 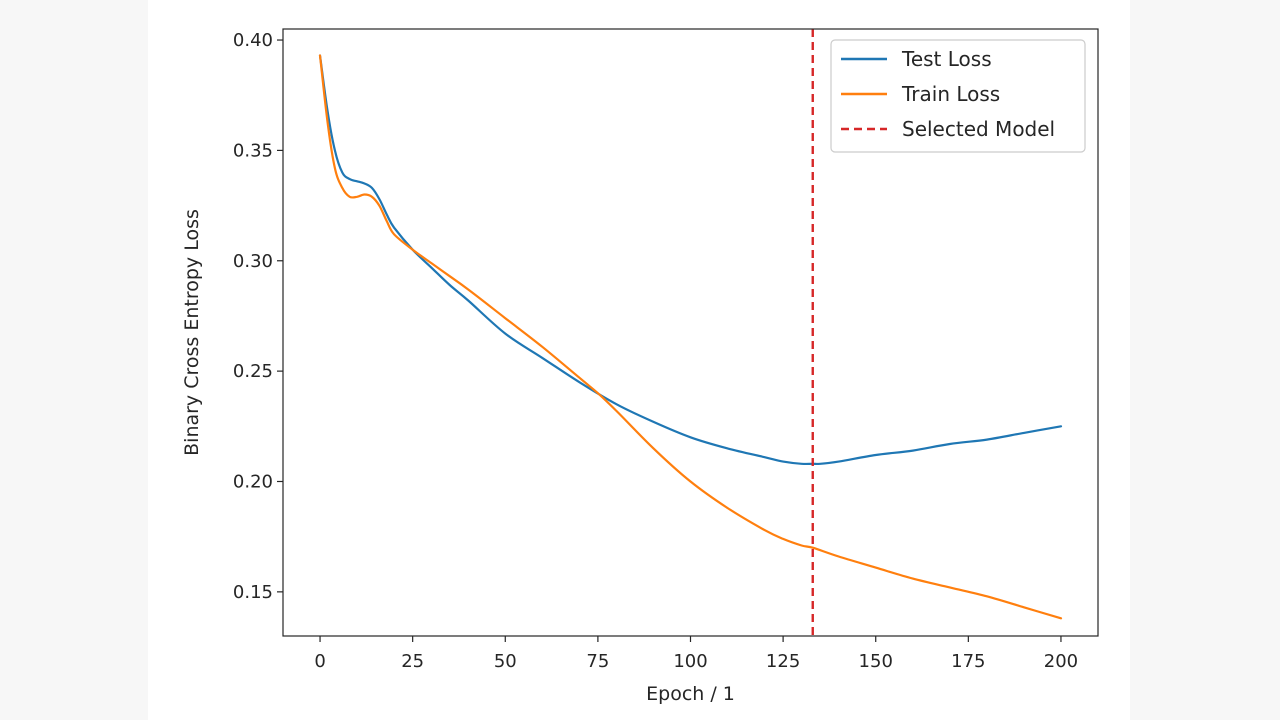 I want to click on y-tick-label: 0.40, so click(x=253, y=40).